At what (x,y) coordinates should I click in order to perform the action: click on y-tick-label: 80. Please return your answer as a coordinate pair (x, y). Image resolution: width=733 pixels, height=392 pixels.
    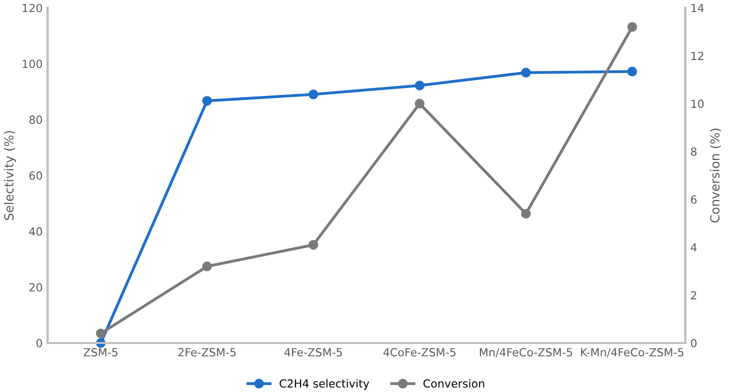
    Looking at the image, I should click on (35, 120).